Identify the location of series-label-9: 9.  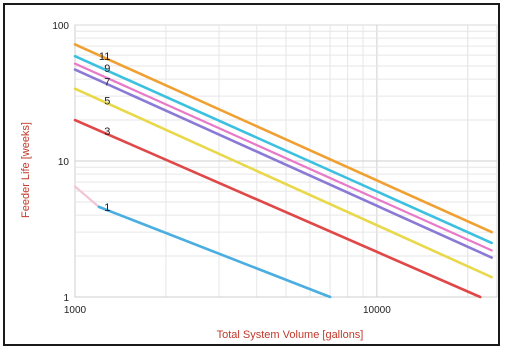
(107, 69).